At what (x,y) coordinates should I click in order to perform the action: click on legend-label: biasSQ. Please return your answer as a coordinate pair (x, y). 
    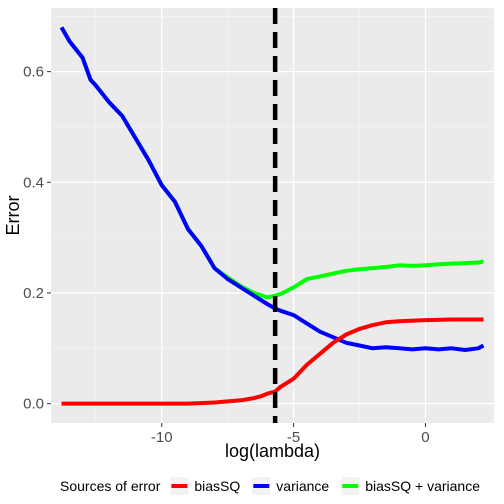
    Looking at the image, I should click on (217, 486).